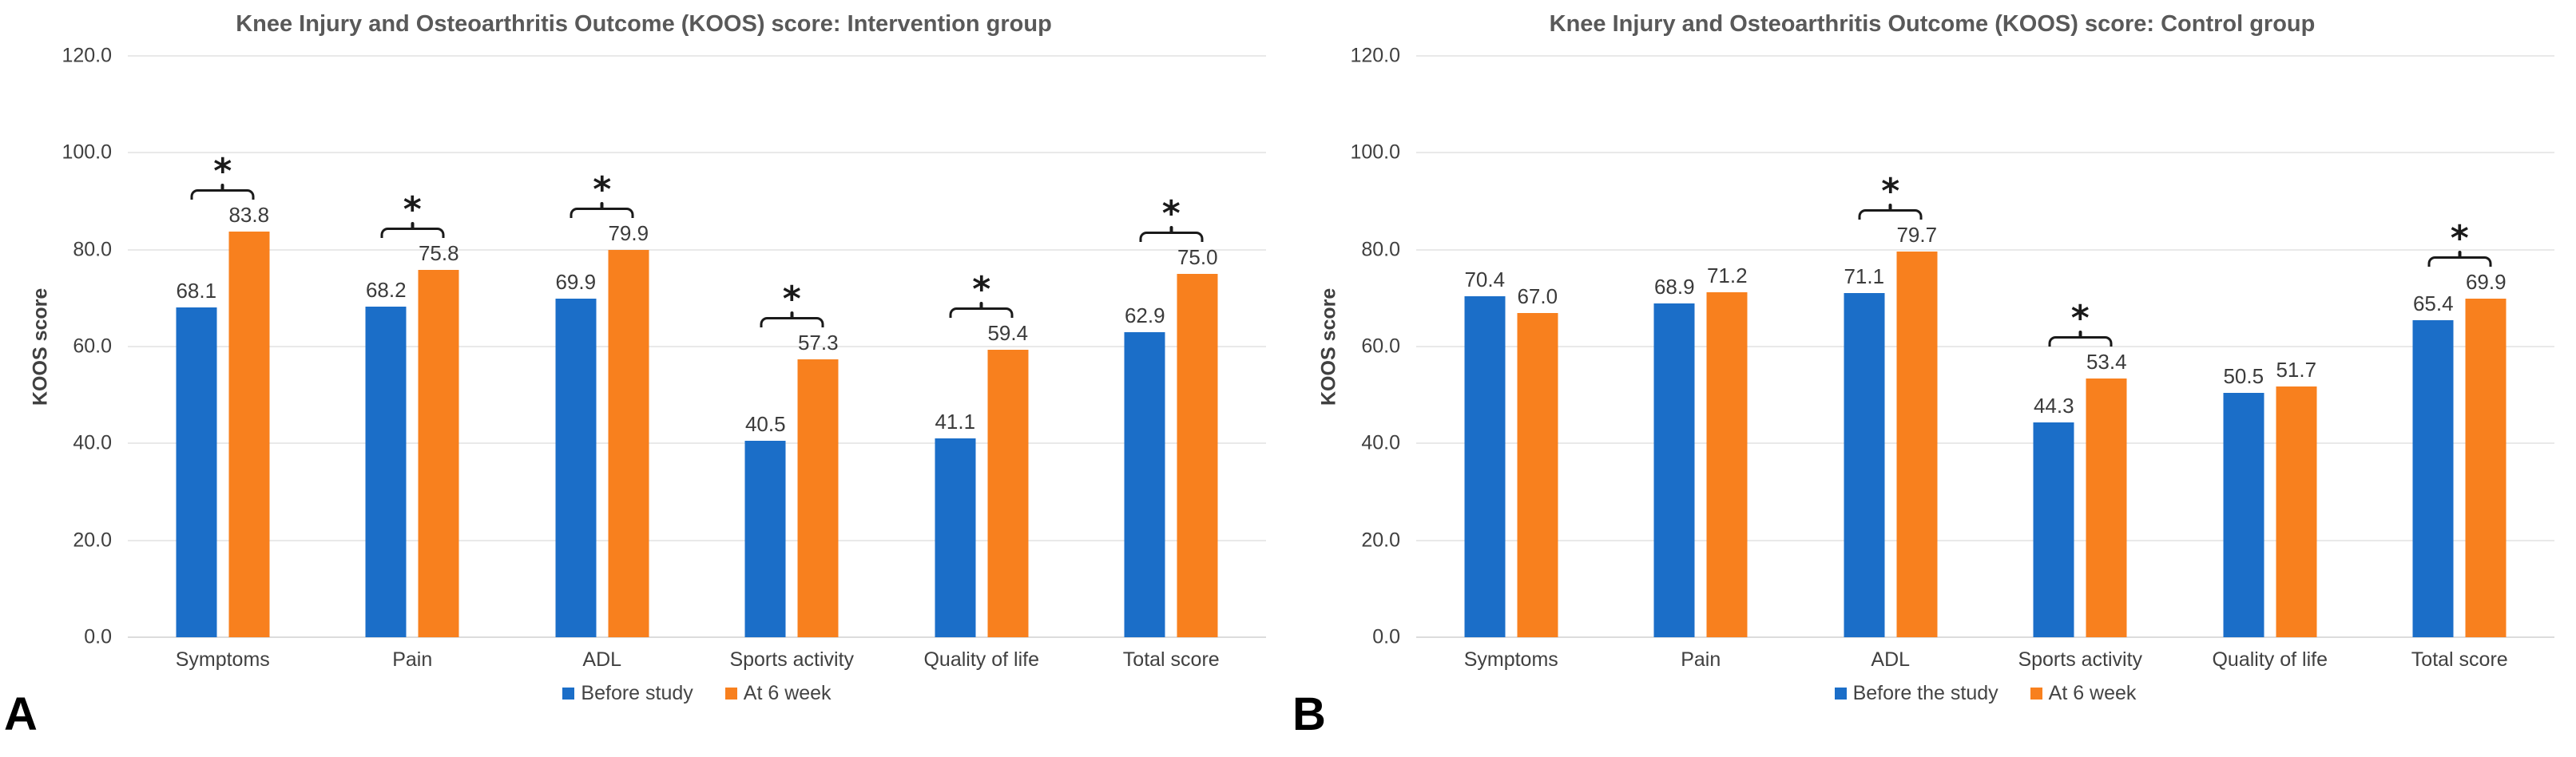  Describe the element at coordinates (1375, 152) in the screenshot. I see `y-tick-label: 100.0` at that location.